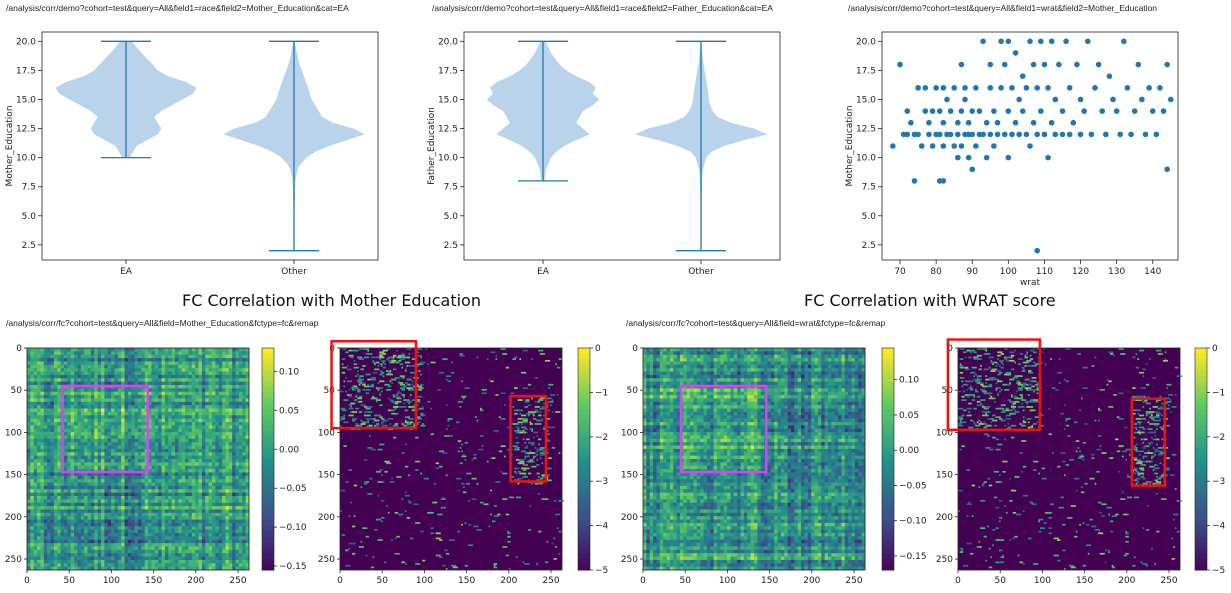 Image resolution: width=1231 pixels, height=593 pixels. What do you see at coordinates (294, 272) in the screenshot?
I see `x-tick-label: Other` at bounding box center [294, 272].